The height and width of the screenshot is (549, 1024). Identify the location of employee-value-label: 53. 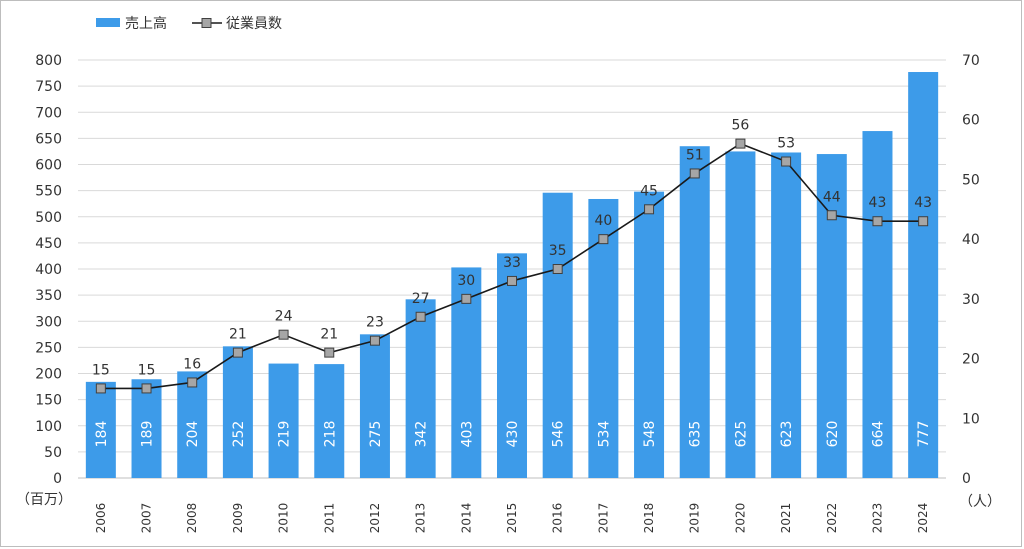
(786, 144).